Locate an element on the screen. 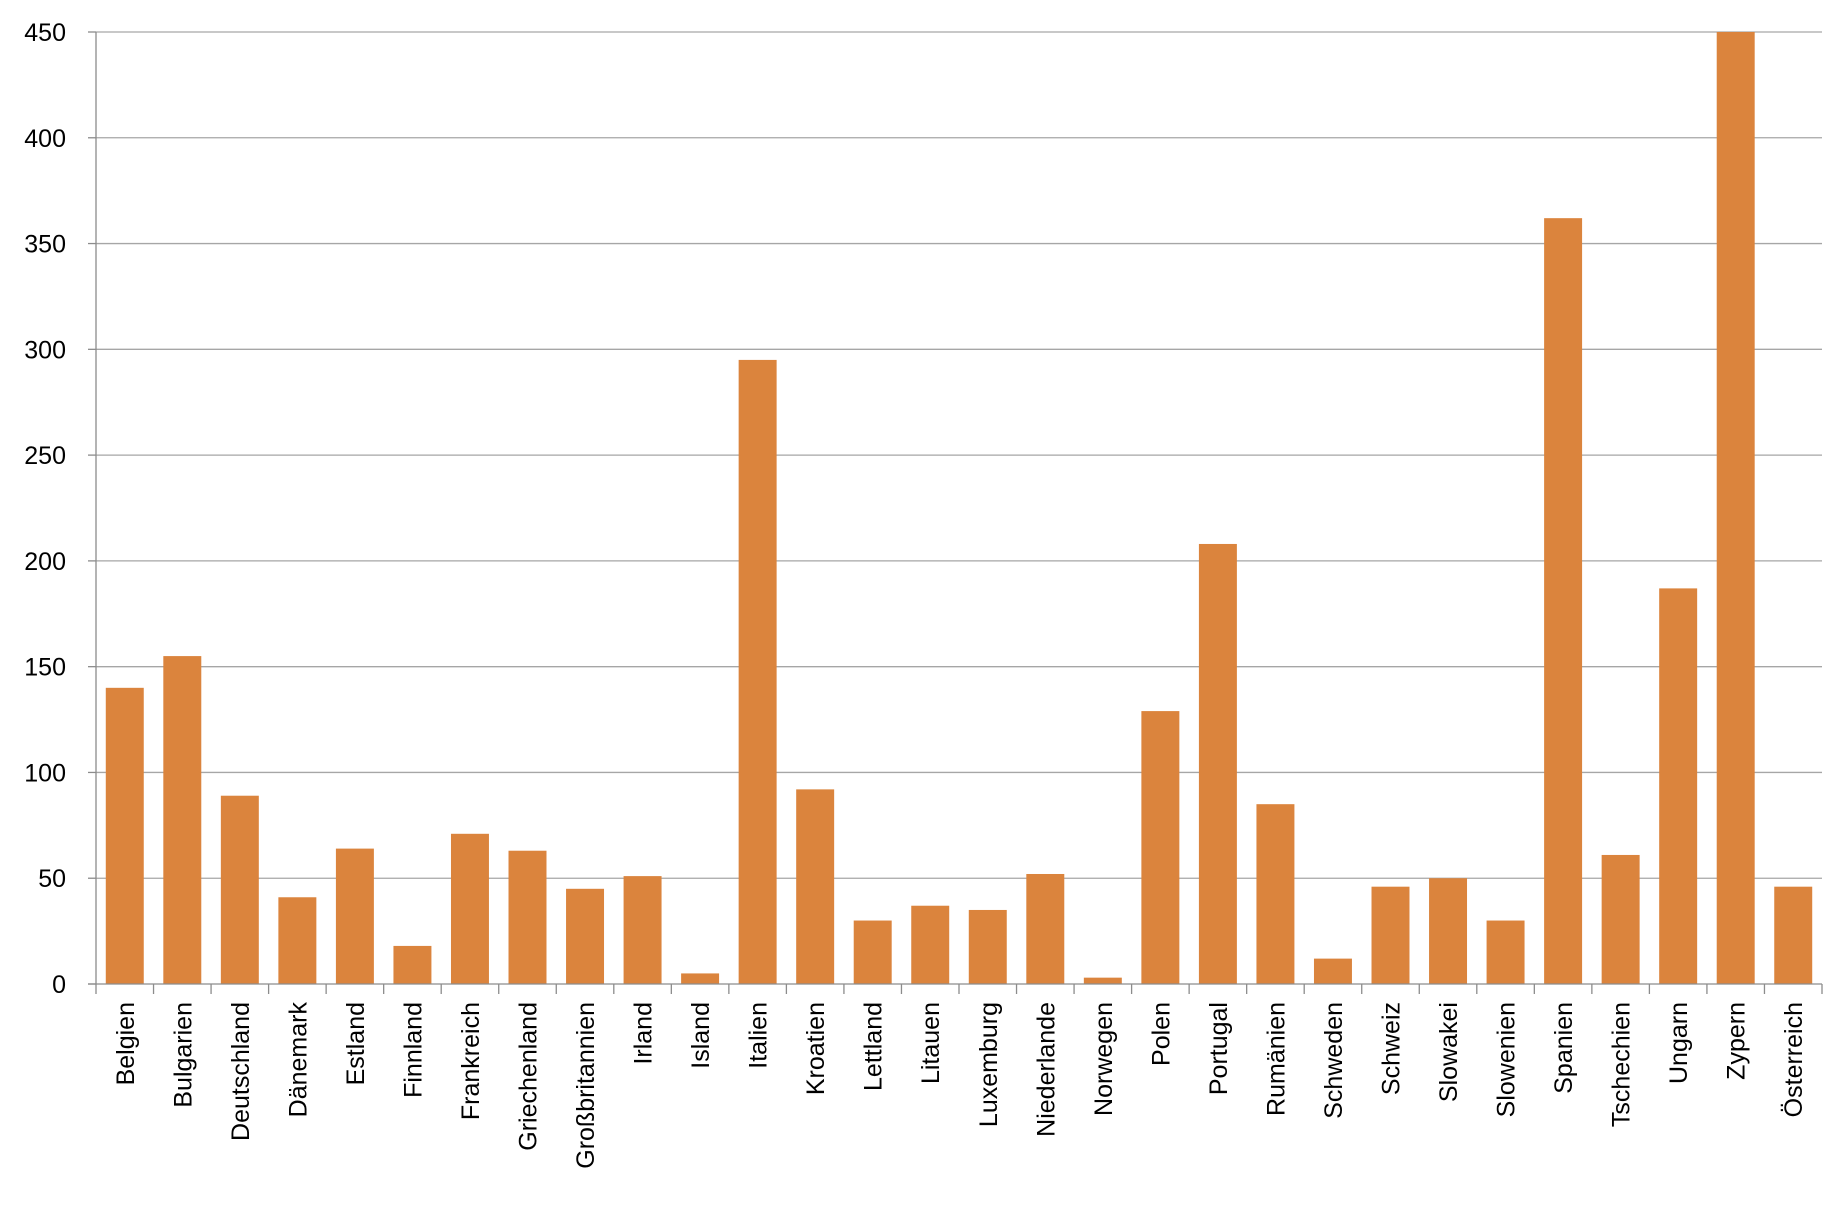  x-tick-label: Ungarn is located at coordinates (1679, 1043).